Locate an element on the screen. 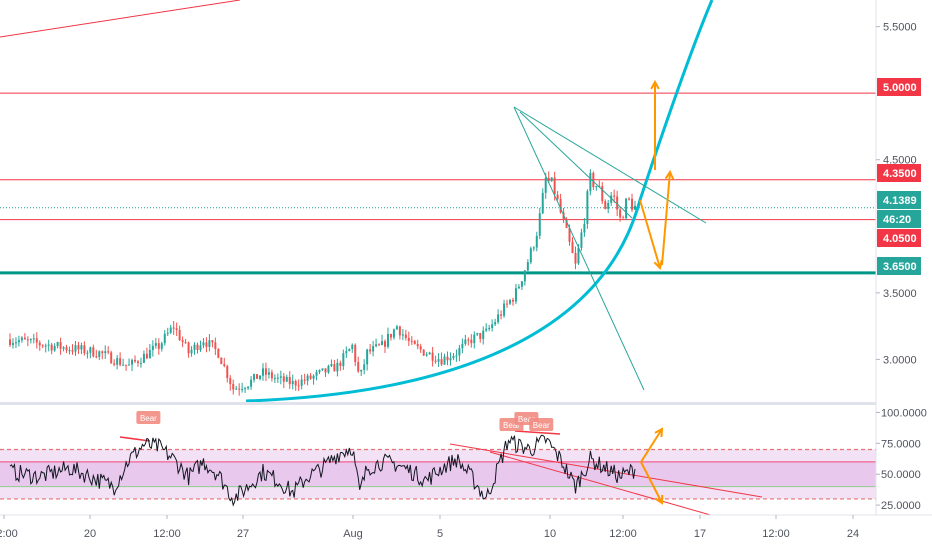 Image resolution: width=932 pixels, height=550 pixels. drop-arrow-down is located at coordinates (650, 234).